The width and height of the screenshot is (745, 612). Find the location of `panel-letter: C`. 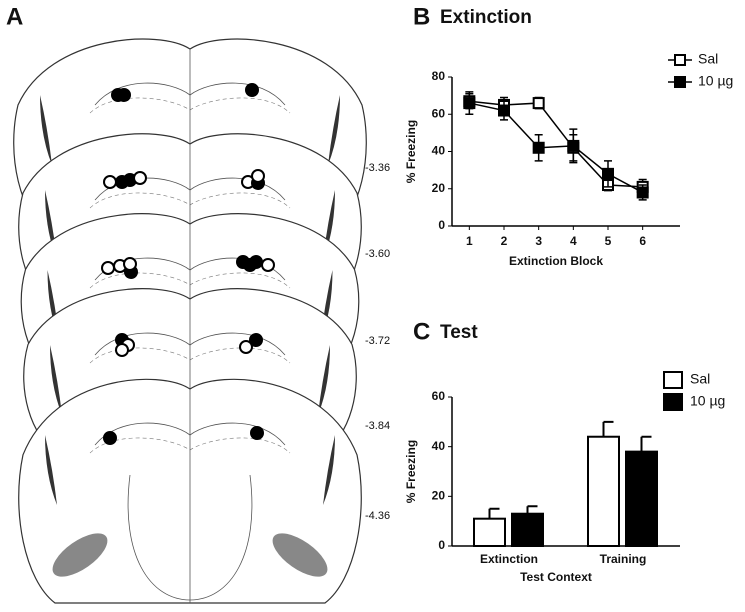

panel-letter: C is located at coordinates (421, 331).